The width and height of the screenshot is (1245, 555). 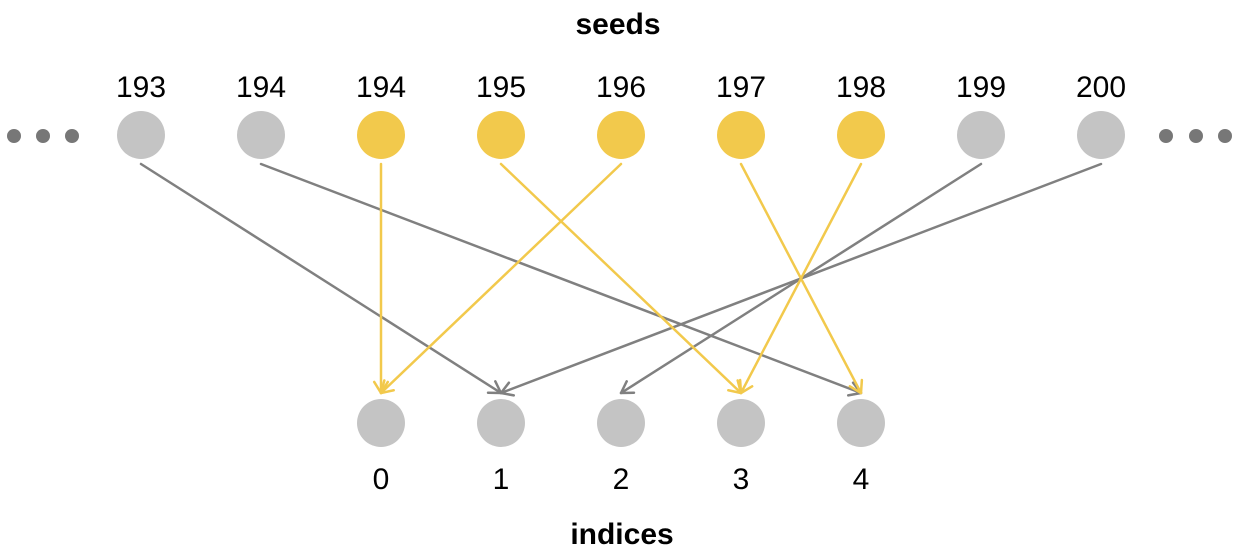 What do you see at coordinates (741, 479) in the screenshot?
I see `index-label: 3` at bounding box center [741, 479].